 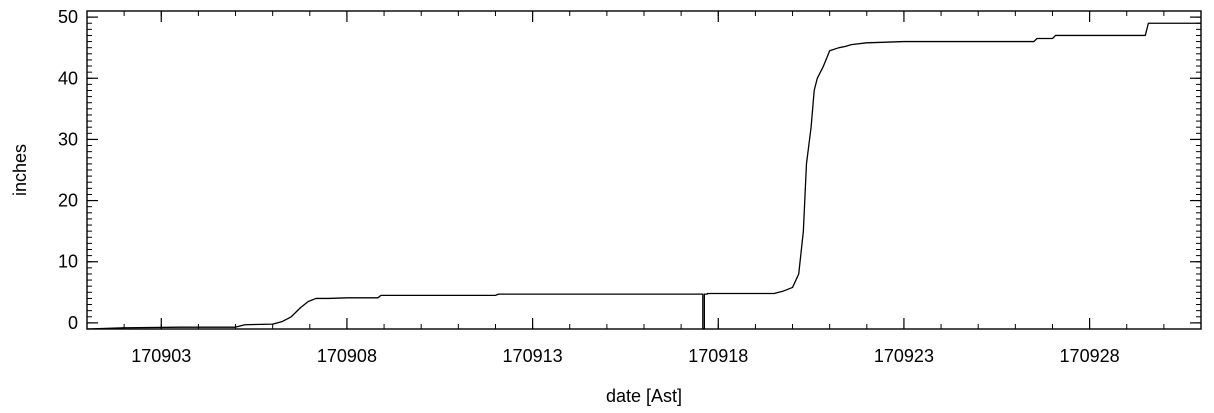 What do you see at coordinates (161, 356) in the screenshot?
I see `x-tick-label: 170903` at bounding box center [161, 356].